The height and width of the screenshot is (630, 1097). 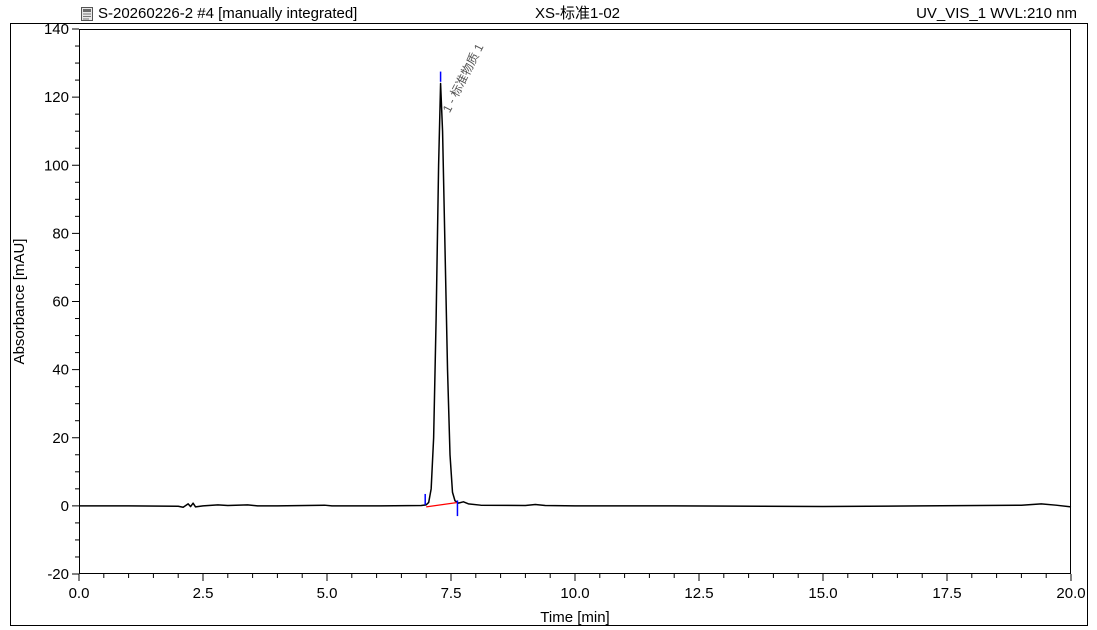 What do you see at coordinates (574, 617) in the screenshot?
I see `x-axis-title: Time [min]` at bounding box center [574, 617].